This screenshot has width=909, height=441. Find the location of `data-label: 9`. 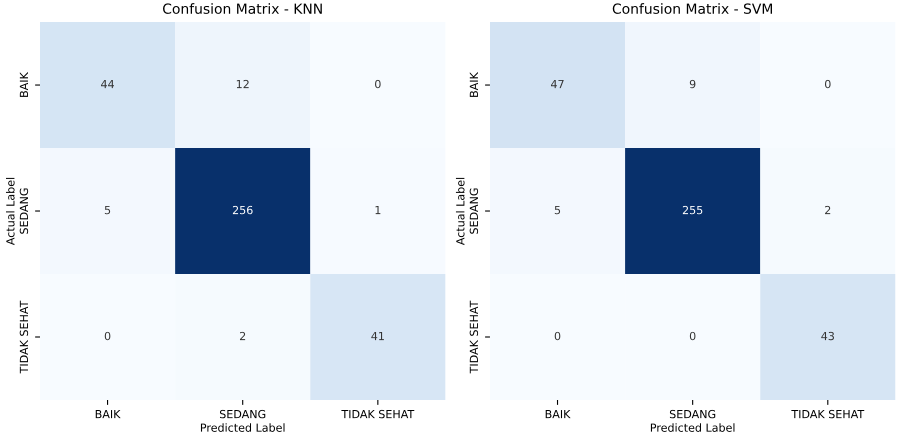

data-label: 9 is located at coordinates (693, 84).